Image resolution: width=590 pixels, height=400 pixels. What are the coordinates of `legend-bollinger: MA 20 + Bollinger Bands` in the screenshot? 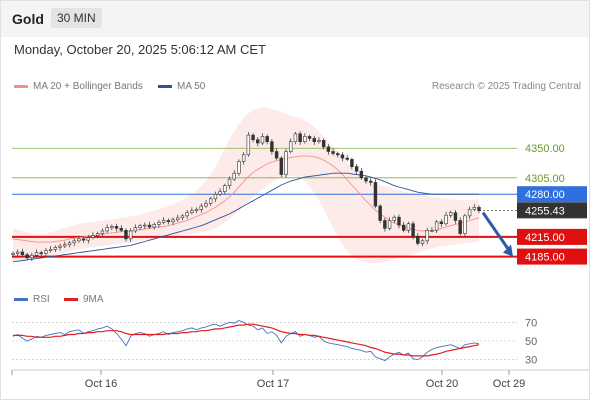 It's located at (78, 86).